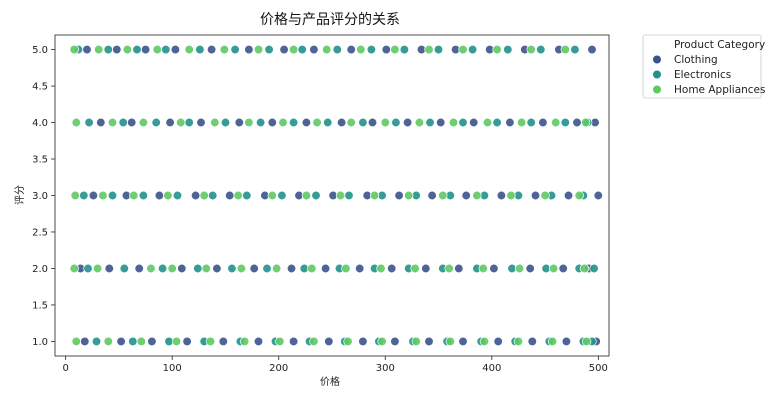 This screenshot has width=774, height=406. I want to click on legend-label-clothing: Clothing, so click(696, 60).